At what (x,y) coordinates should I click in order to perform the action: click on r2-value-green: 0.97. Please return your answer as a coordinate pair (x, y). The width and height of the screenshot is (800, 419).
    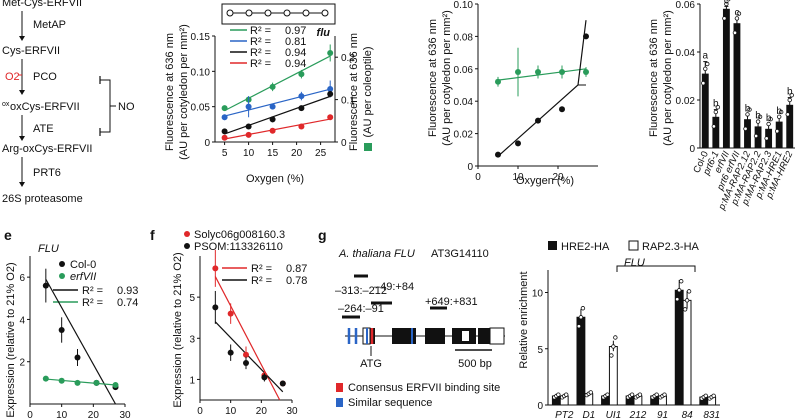
    Looking at the image, I should click on (295, 31).